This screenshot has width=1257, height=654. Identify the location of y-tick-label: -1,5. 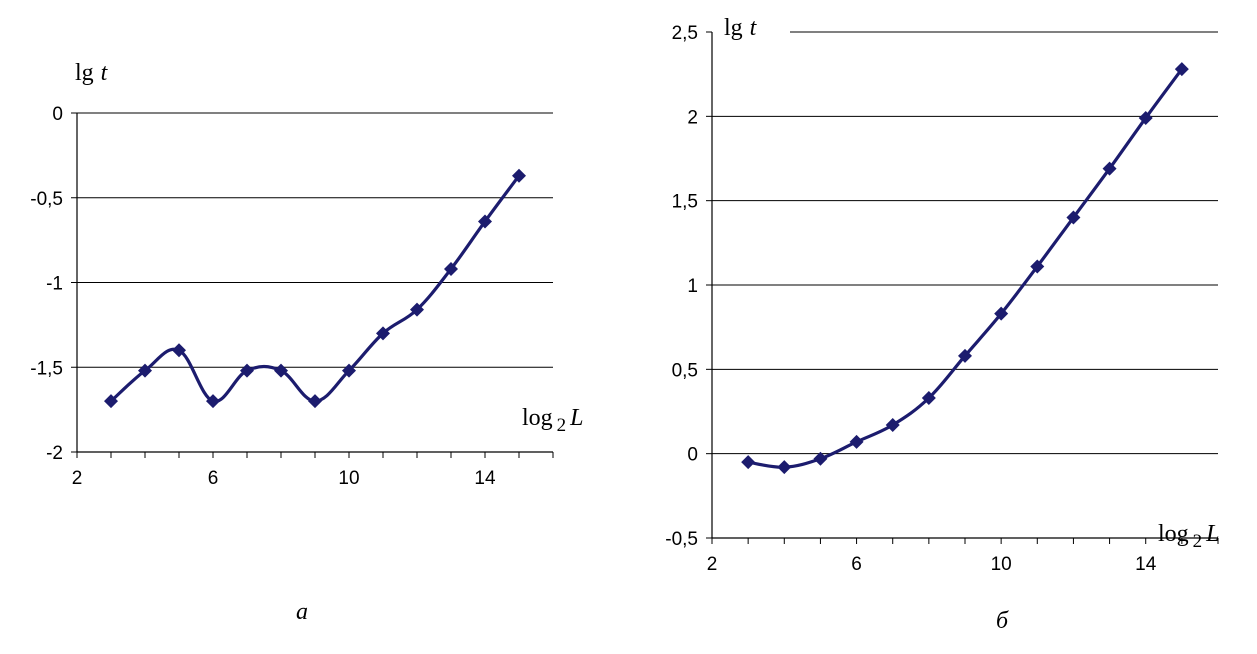
(46, 368).